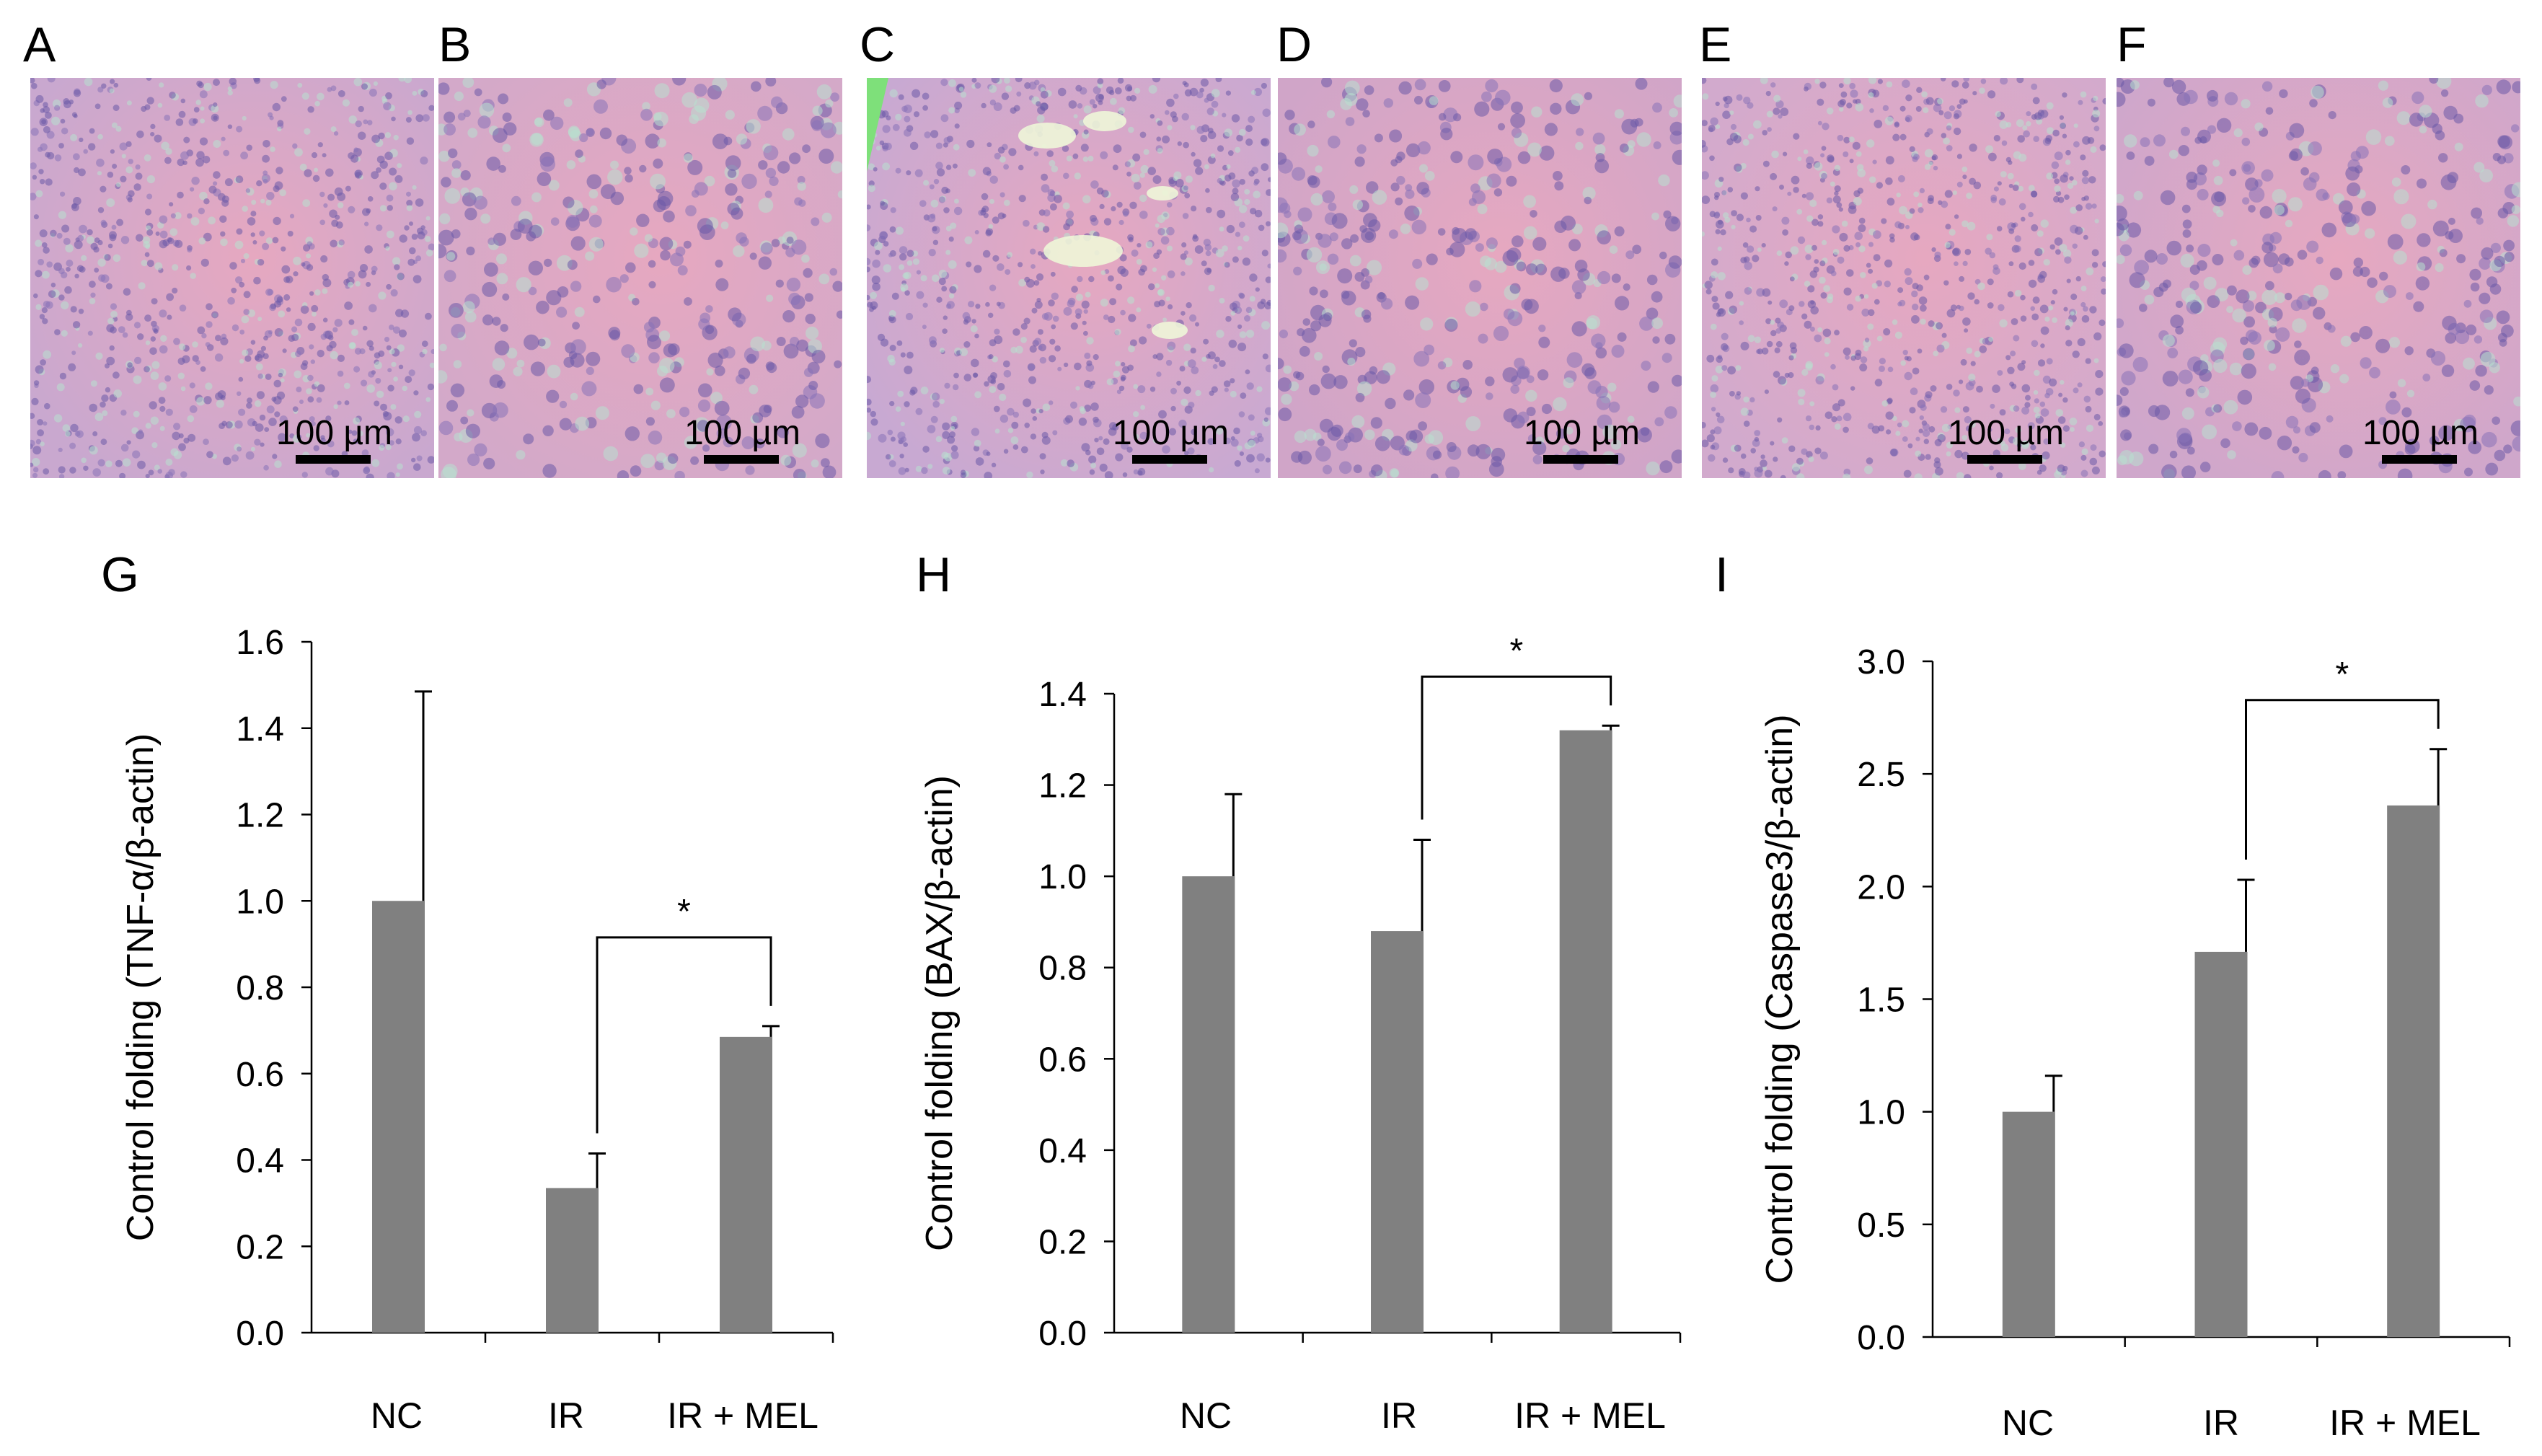 This screenshot has width=2542, height=1456. I want to click on category-label: IR, so click(566, 1415).